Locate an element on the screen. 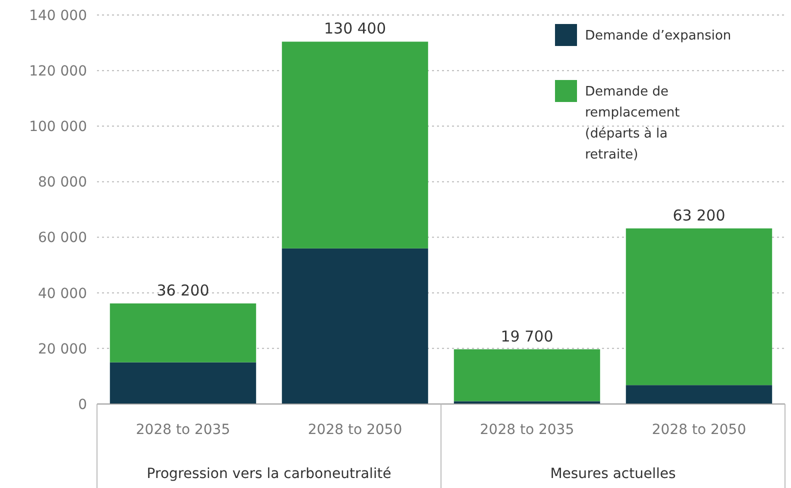  y-tick-label: 20 000 is located at coordinates (62, 349).